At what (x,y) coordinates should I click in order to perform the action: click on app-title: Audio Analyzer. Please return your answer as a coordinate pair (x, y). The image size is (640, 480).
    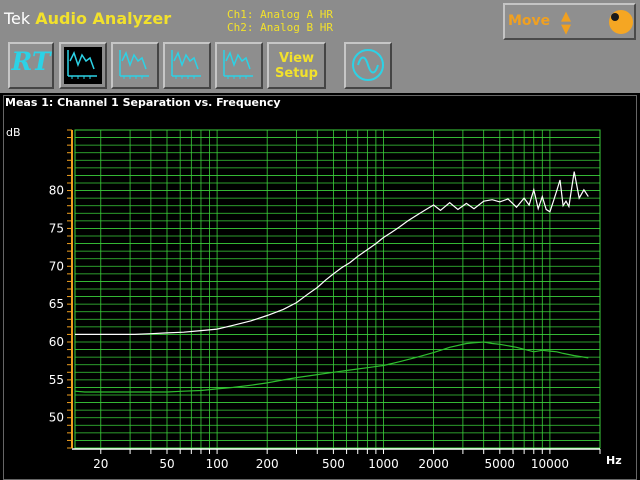
    Looking at the image, I should click on (103, 18).